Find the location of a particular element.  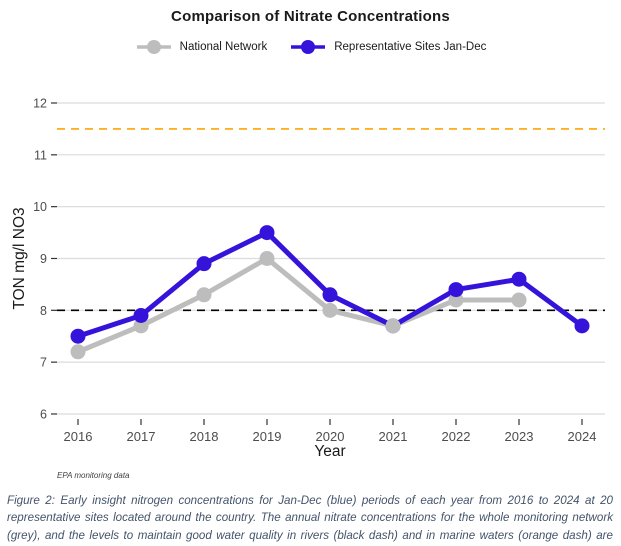

blue-line-point-icon is located at coordinates (308, 47).